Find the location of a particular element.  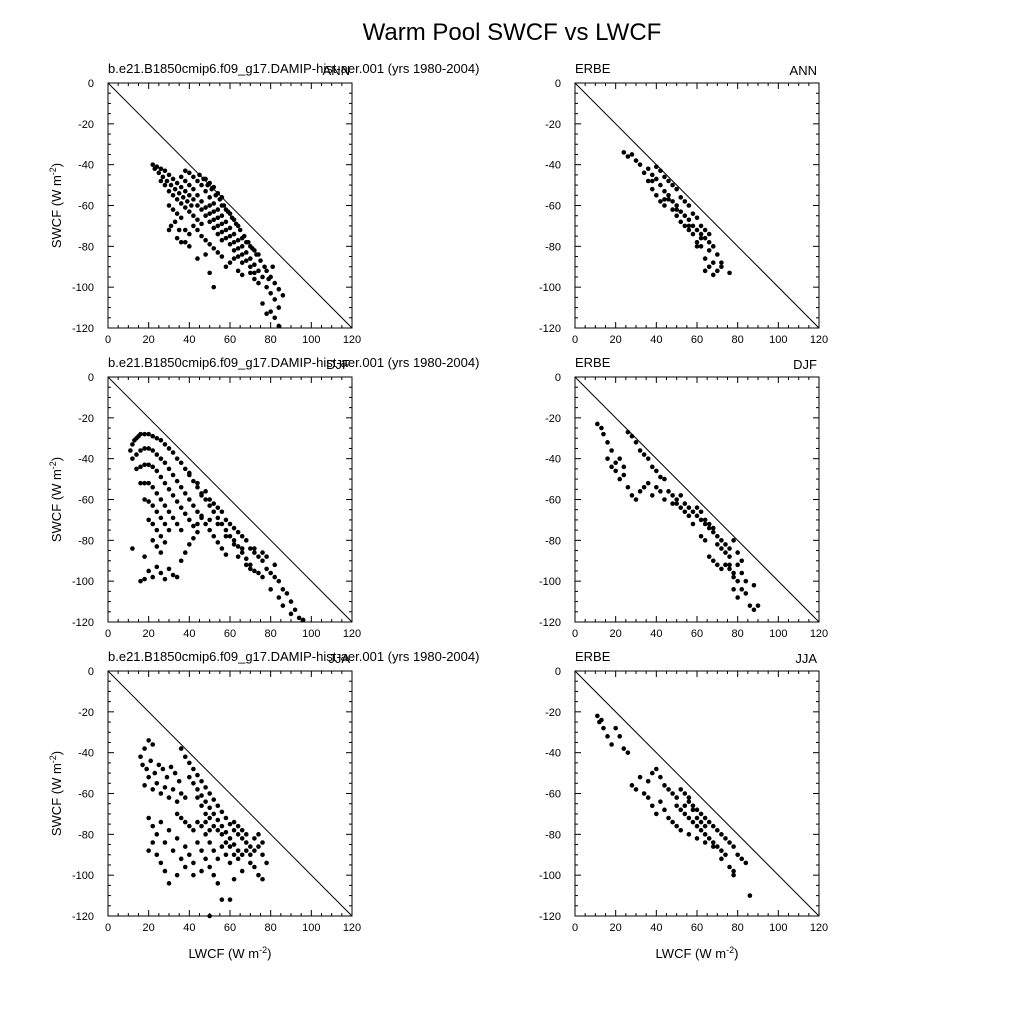

scatter-points is located at coordinates (218, 245).